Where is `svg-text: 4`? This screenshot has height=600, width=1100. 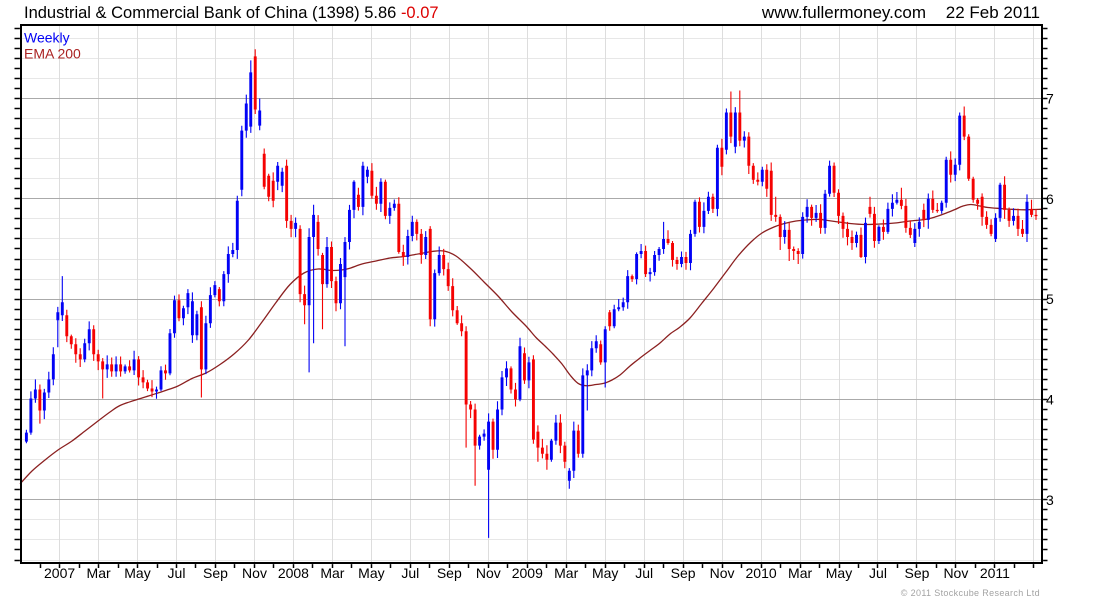 svg-text: 4 is located at coordinates (1050, 400).